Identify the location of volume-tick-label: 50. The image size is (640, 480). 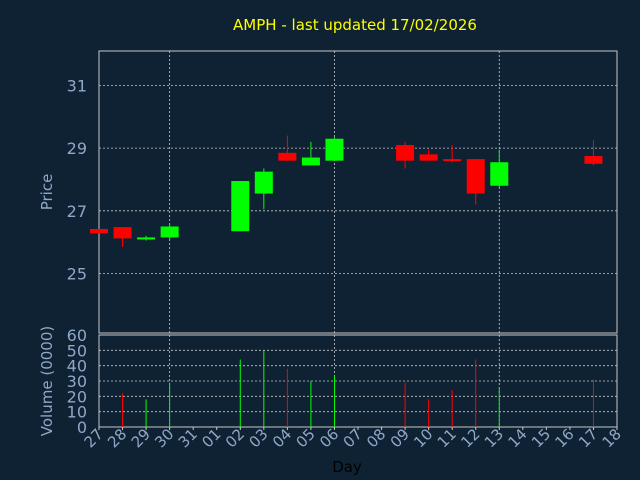
(77, 350).